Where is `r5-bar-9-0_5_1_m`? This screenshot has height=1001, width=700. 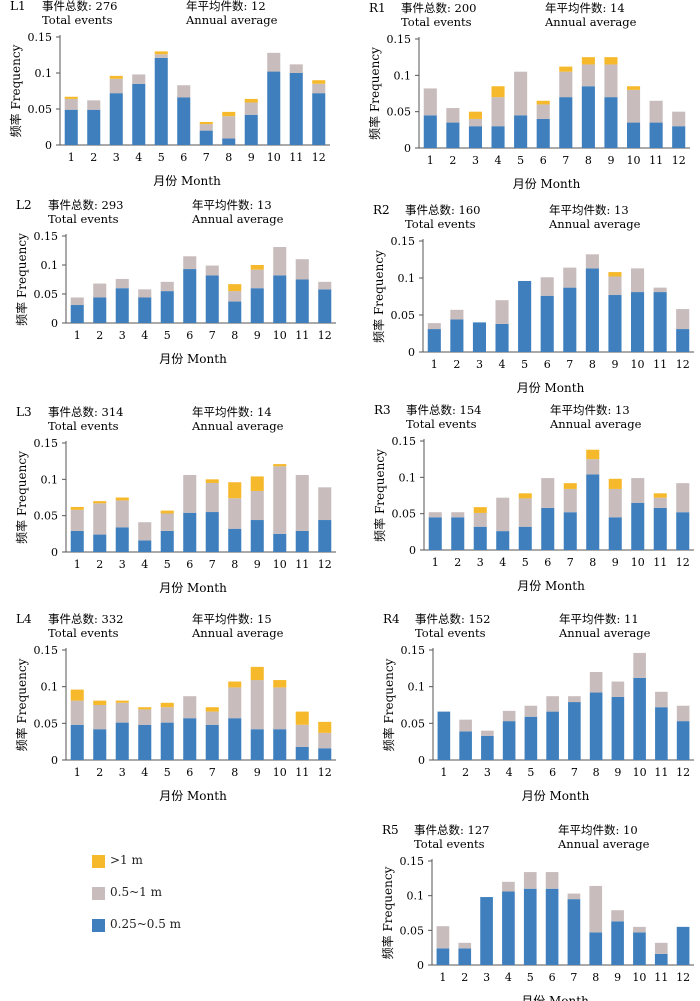
r5-bar-9-0_5_1_m is located at coordinates (617, 916).